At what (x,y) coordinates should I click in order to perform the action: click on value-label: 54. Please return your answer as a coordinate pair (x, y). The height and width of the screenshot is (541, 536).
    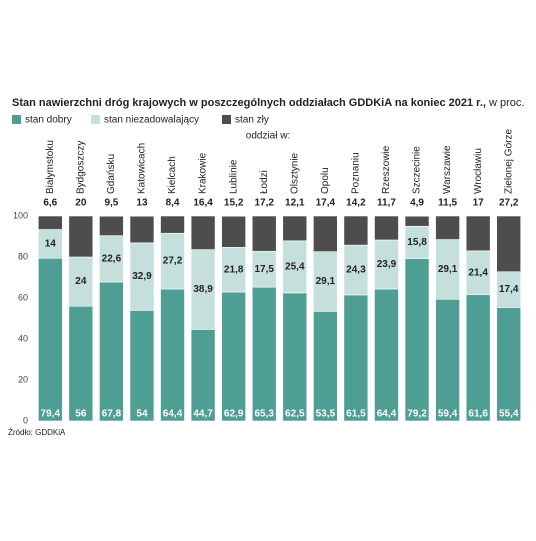
    Looking at the image, I should click on (142, 414).